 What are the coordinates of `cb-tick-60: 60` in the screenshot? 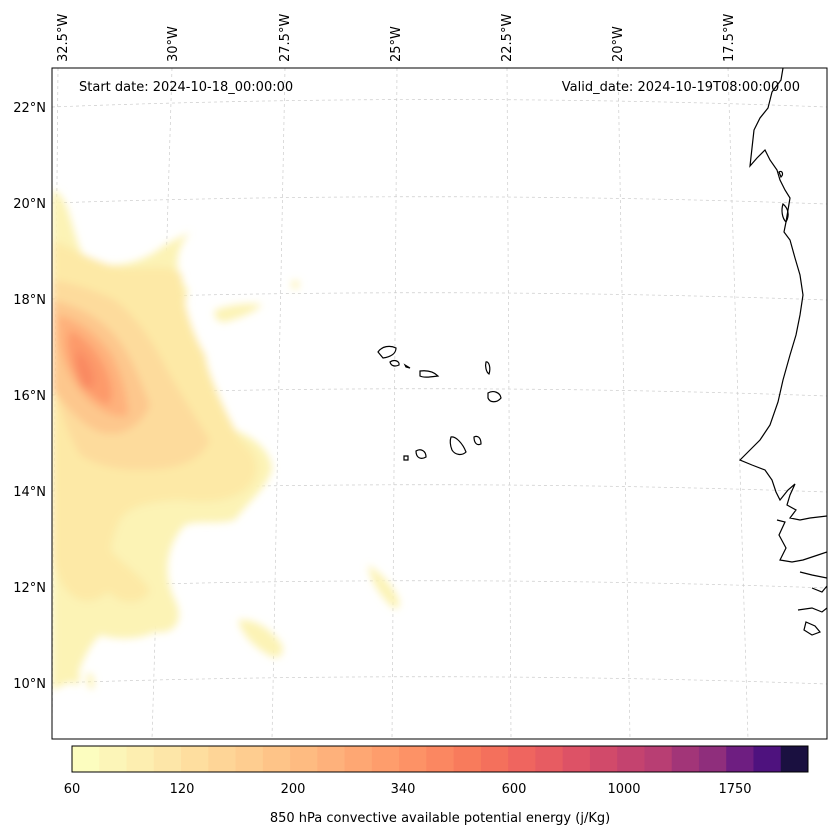 It's located at (72, 789).